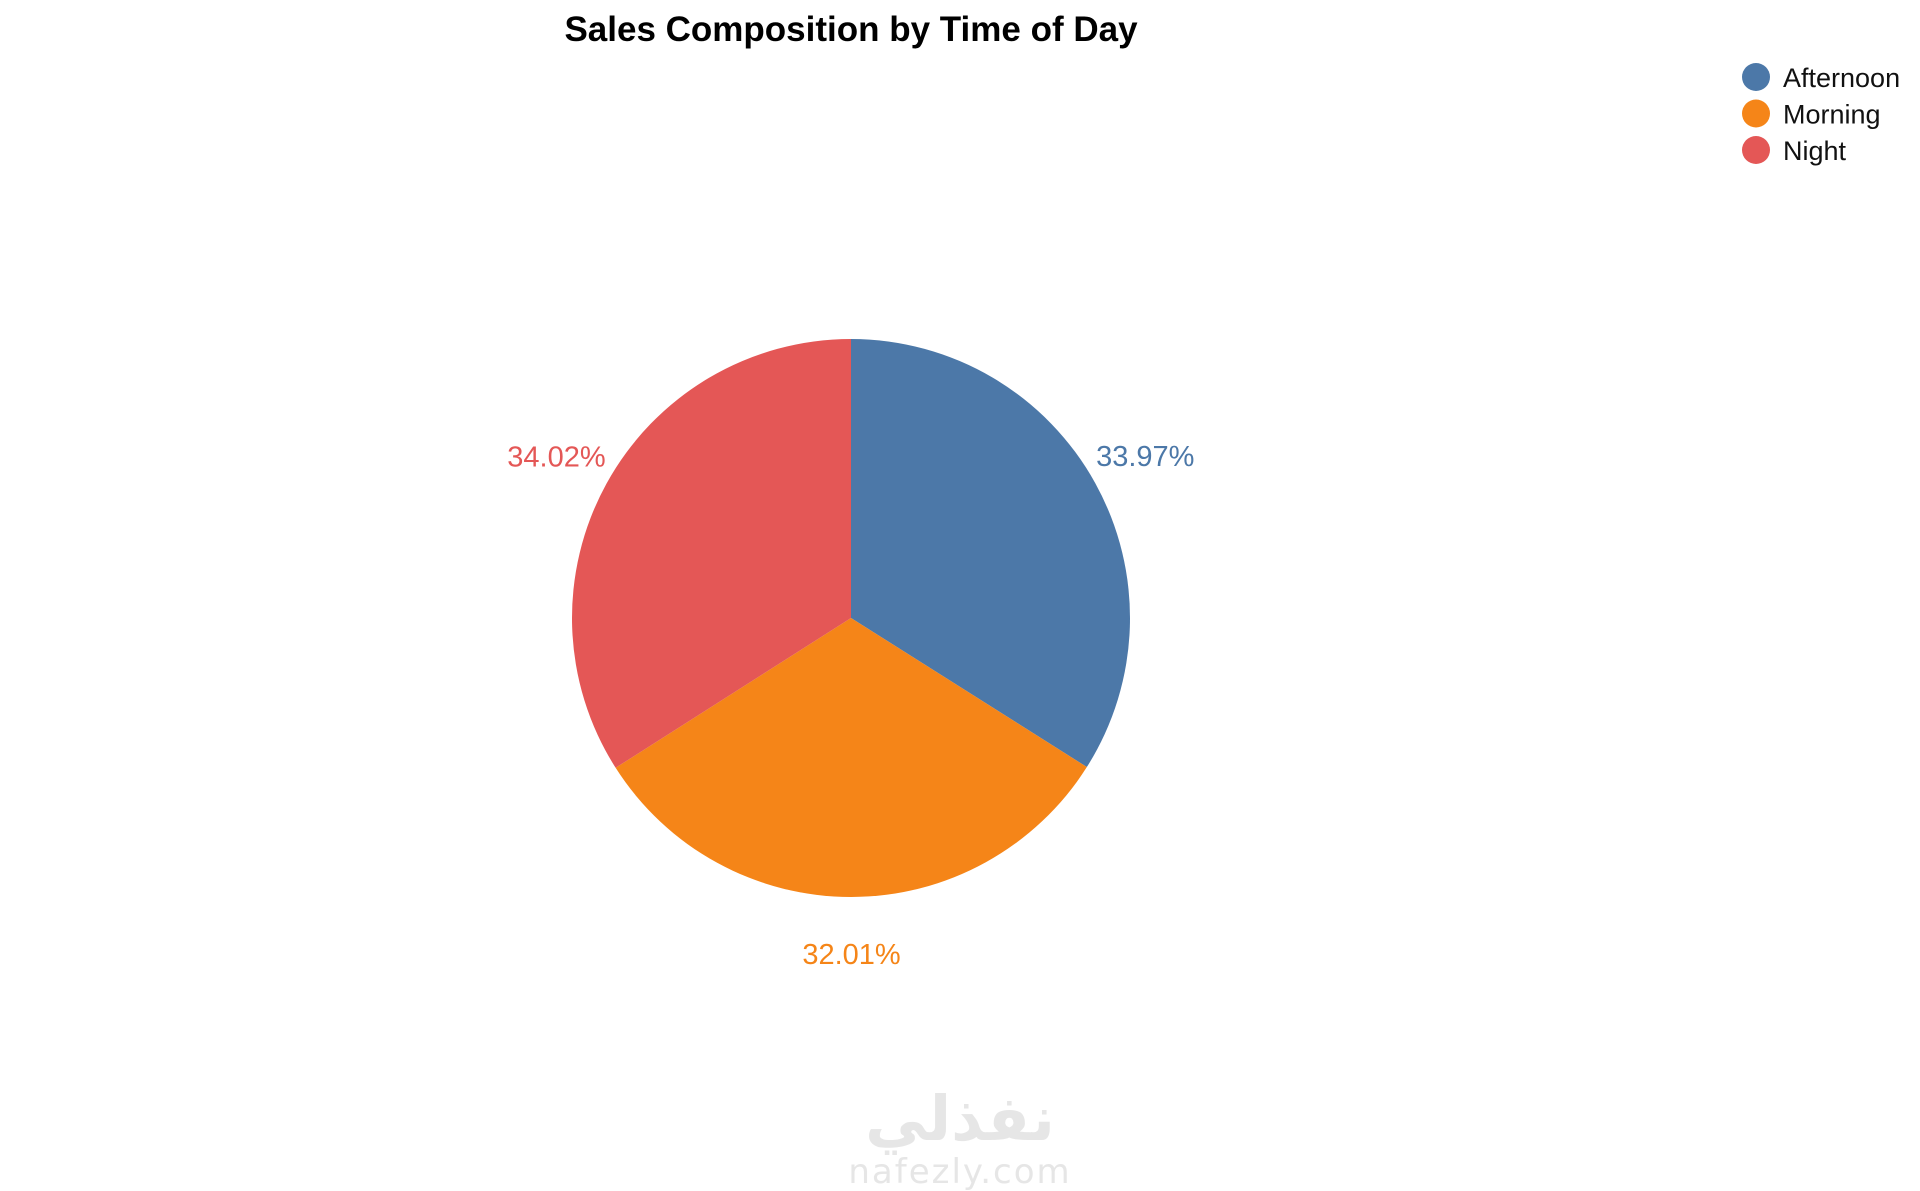 The image size is (1920, 1191). I want to click on slice-label-afternoon: 33.97%, so click(1145, 457).